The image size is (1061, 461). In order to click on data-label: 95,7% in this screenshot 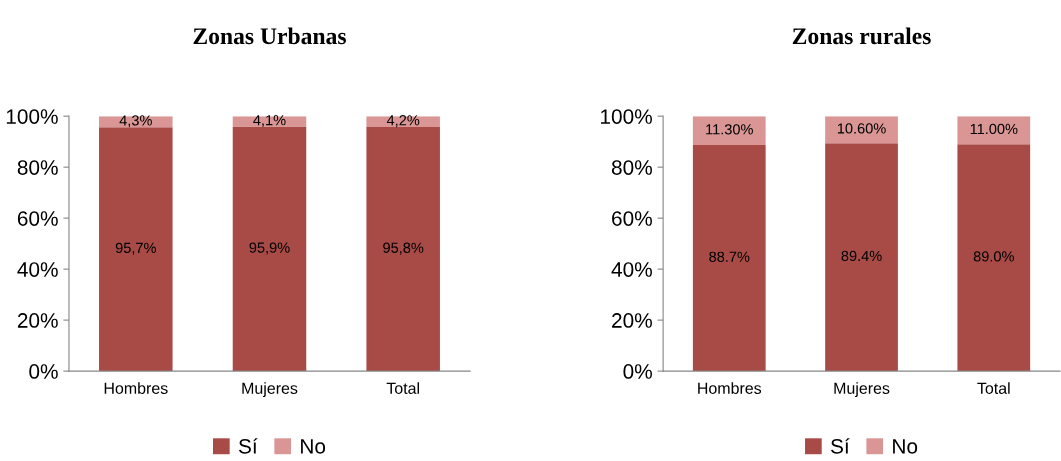, I will do `click(135, 248)`.